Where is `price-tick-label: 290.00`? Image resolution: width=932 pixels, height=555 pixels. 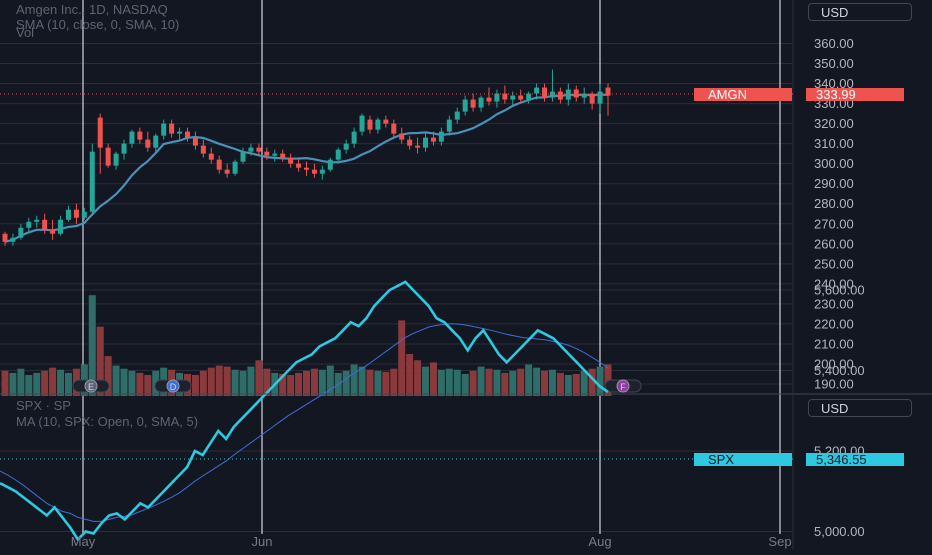
price-tick-label: 290.00 is located at coordinates (834, 183).